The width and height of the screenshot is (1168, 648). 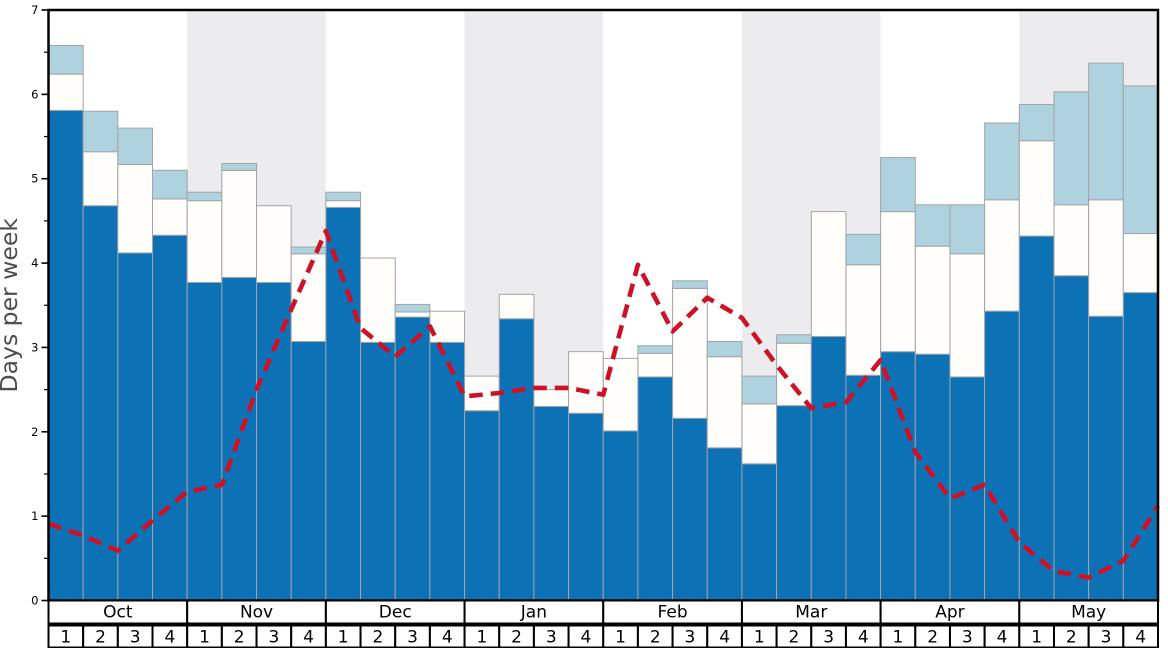 What do you see at coordinates (1088, 612) in the screenshot?
I see `month-label-cell` at bounding box center [1088, 612].